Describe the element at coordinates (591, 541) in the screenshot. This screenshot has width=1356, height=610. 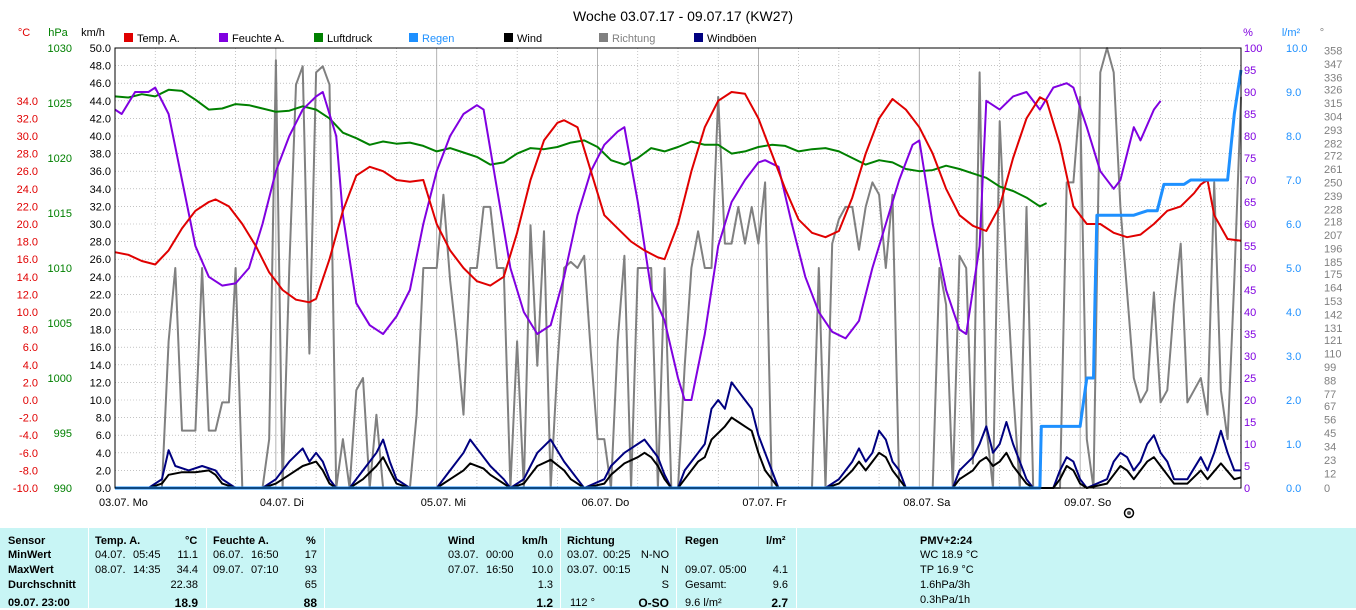
I see `direction-header: Richtung` at that location.